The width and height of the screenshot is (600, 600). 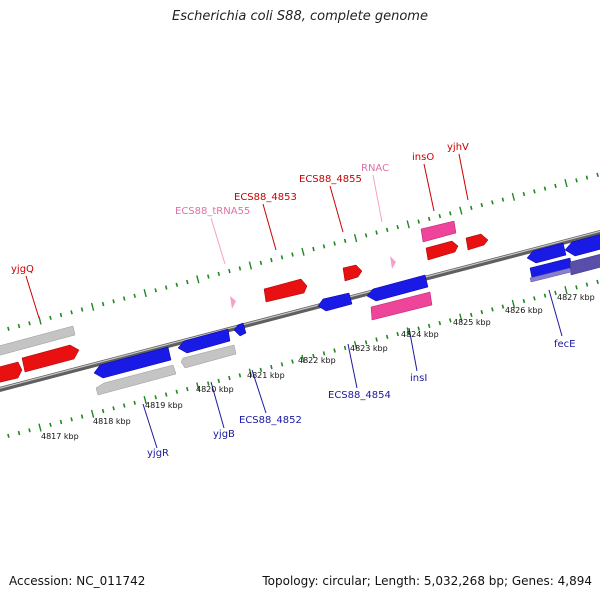 I want to click on leader-inso, so click(x=429, y=187).